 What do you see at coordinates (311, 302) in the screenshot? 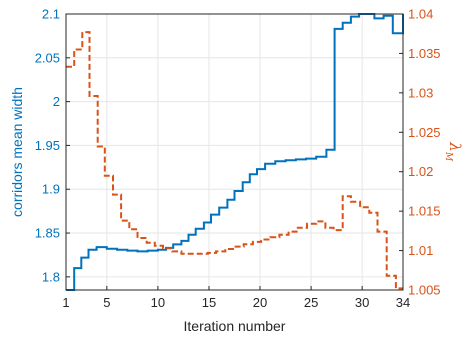
I see `x-tick-label-25: 25` at bounding box center [311, 302].